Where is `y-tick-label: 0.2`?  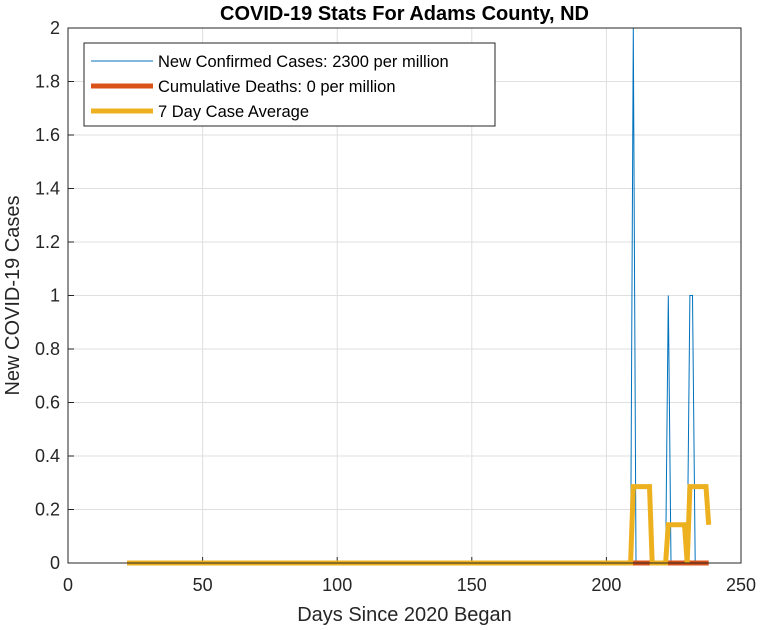
y-tick-label: 0.2 is located at coordinates (47, 510).